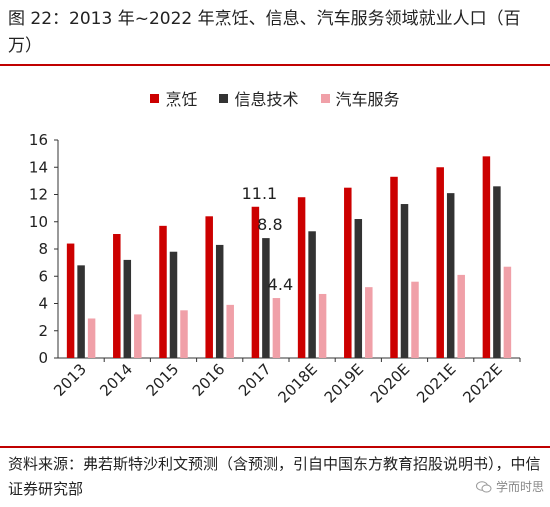 Image resolution: width=550 pixels, height=507 pixels. I want to click on bar-cooking-2019E, so click(348, 272).